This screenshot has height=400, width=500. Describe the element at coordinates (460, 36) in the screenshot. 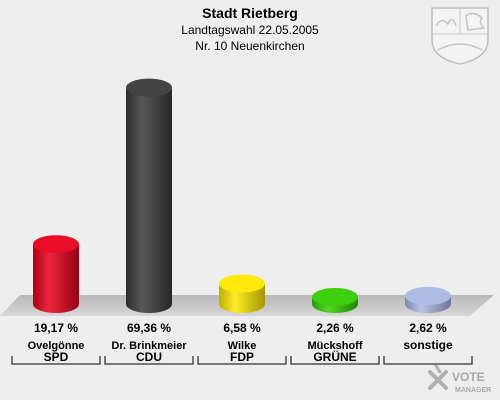

I see `nrw-coat-of-arms-icon` at that location.